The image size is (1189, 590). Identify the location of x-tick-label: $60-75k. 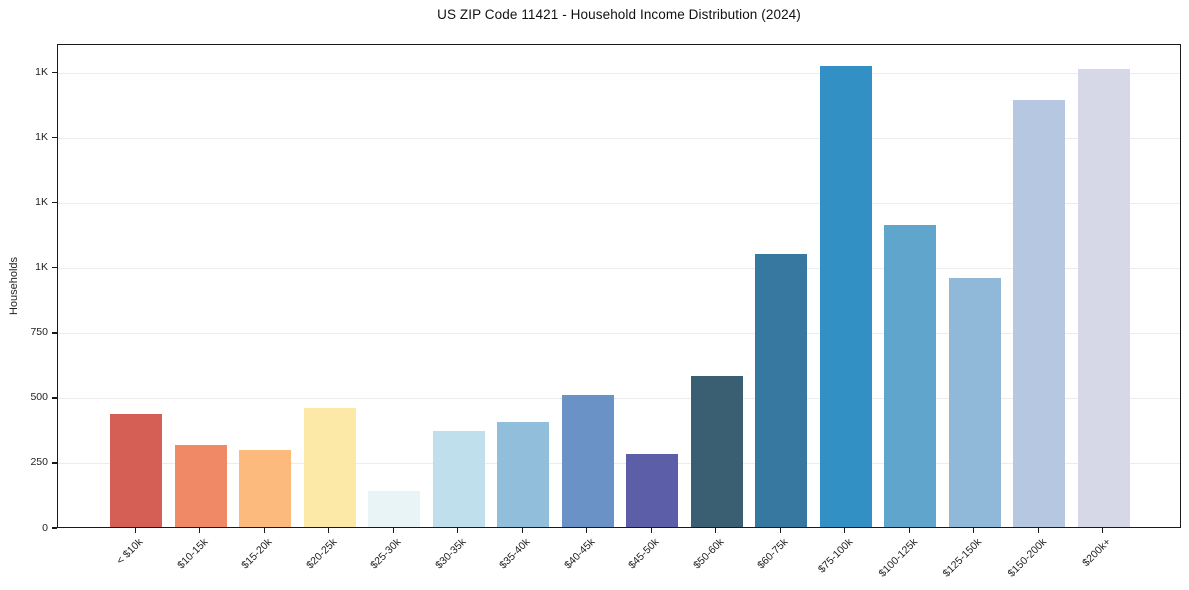
(773, 554).